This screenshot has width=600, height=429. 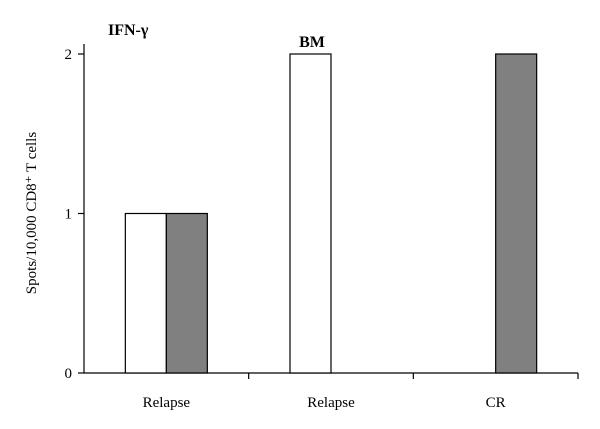 I want to click on chart-title: IFN-γ, so click(x=128, y=30).